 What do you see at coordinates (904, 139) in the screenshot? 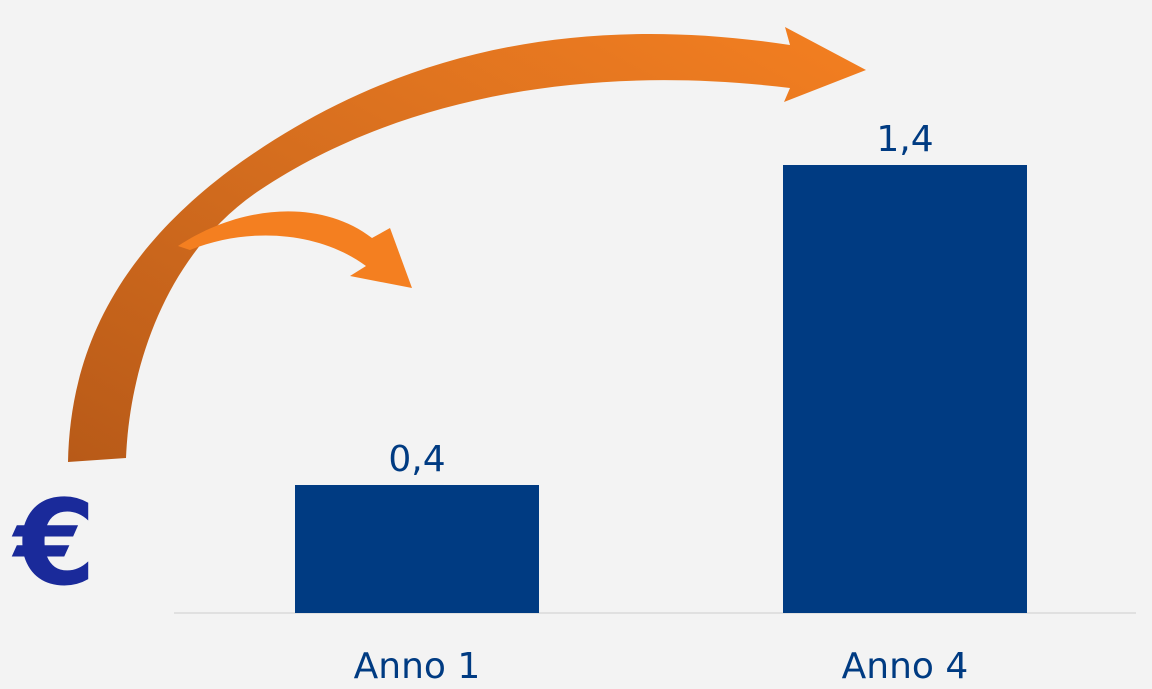
I see `data-label-2: 1,4` at bounding box center [904, 139].